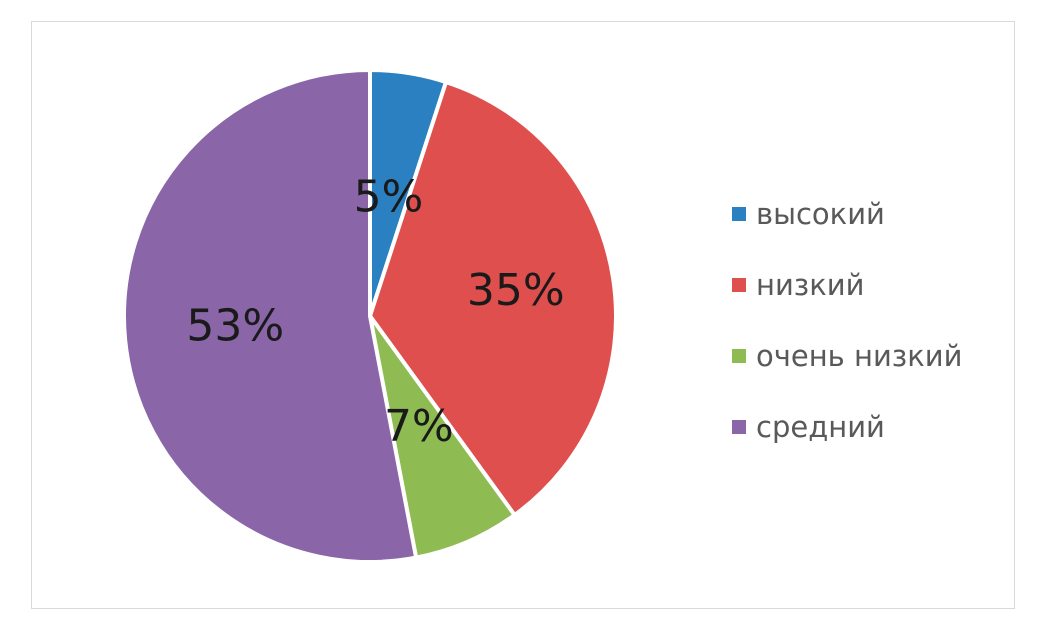  What do you see at coordinates (820, 214) in the screenshot?
I see `legend-label: высокий` at bounding box center [820, 214].